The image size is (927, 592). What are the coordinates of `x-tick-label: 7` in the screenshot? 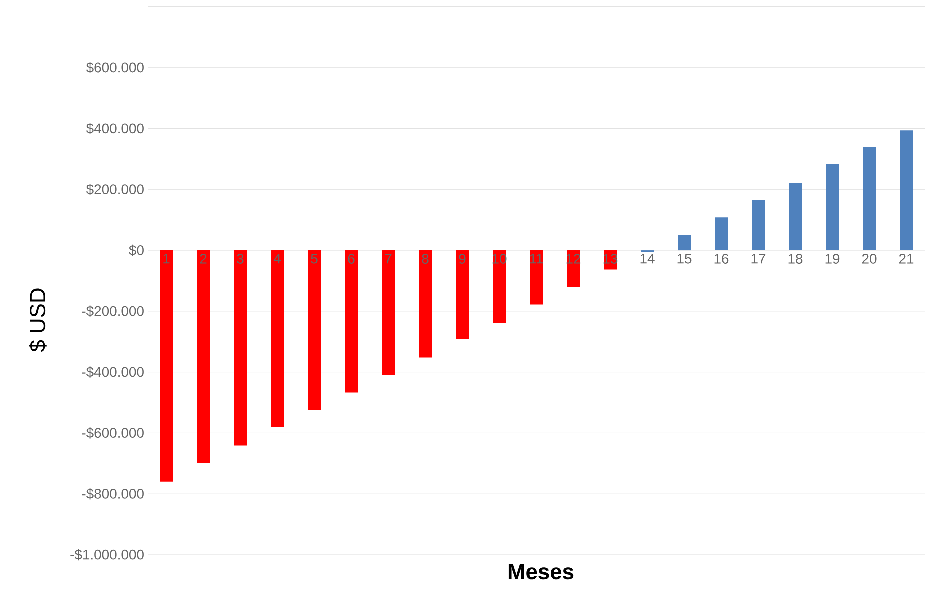 It's located at (388, 259).